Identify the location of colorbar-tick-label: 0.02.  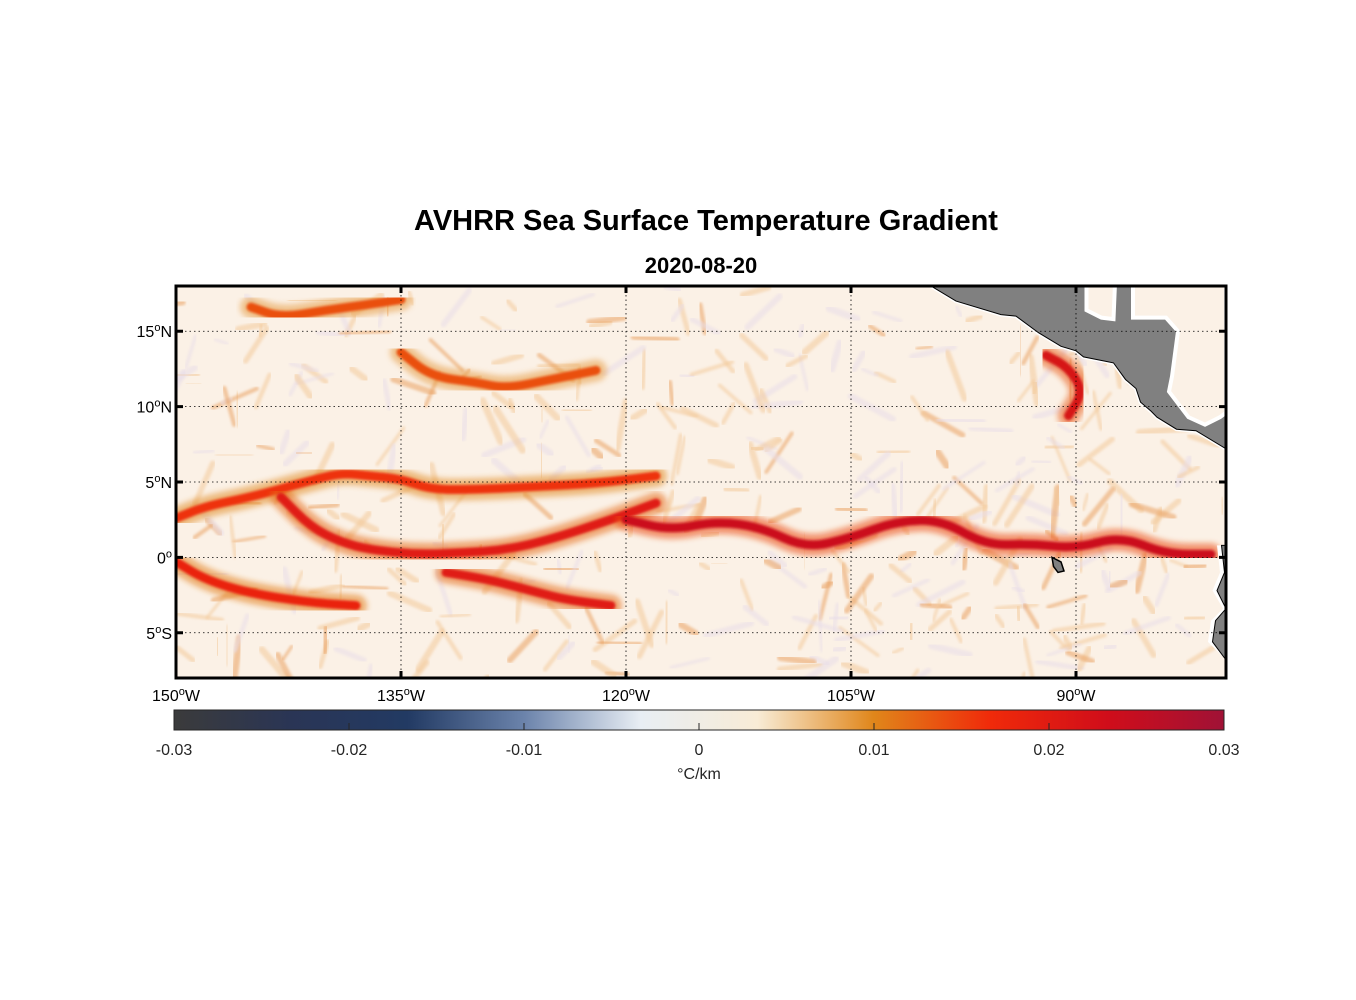
(1048, 750).